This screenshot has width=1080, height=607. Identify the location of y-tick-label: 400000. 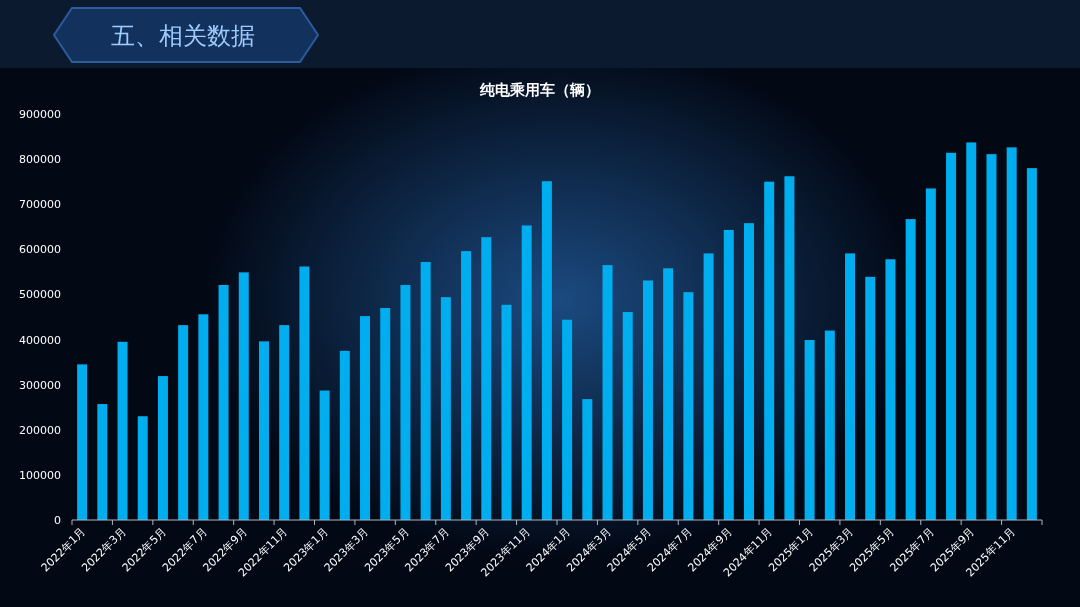
(40, 340).